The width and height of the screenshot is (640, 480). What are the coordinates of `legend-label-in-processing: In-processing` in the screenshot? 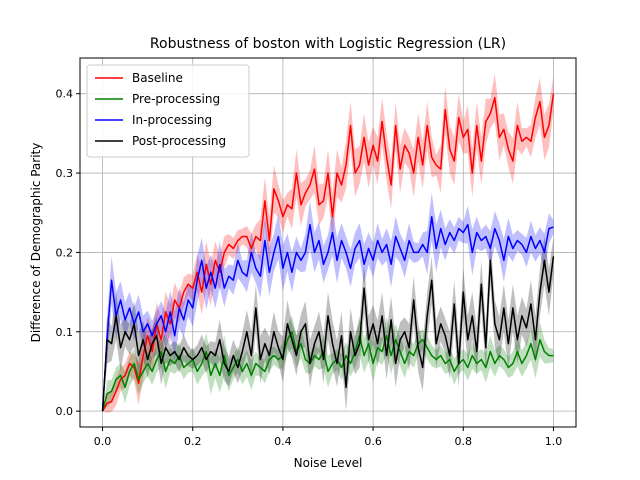 It's located at (172, 120).